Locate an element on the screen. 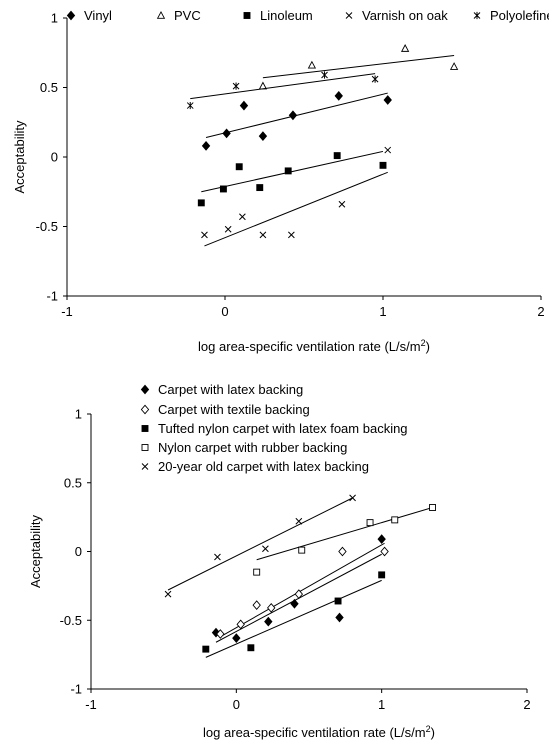  top-y-tick-label: -1 is located at coordinates (52, 296).